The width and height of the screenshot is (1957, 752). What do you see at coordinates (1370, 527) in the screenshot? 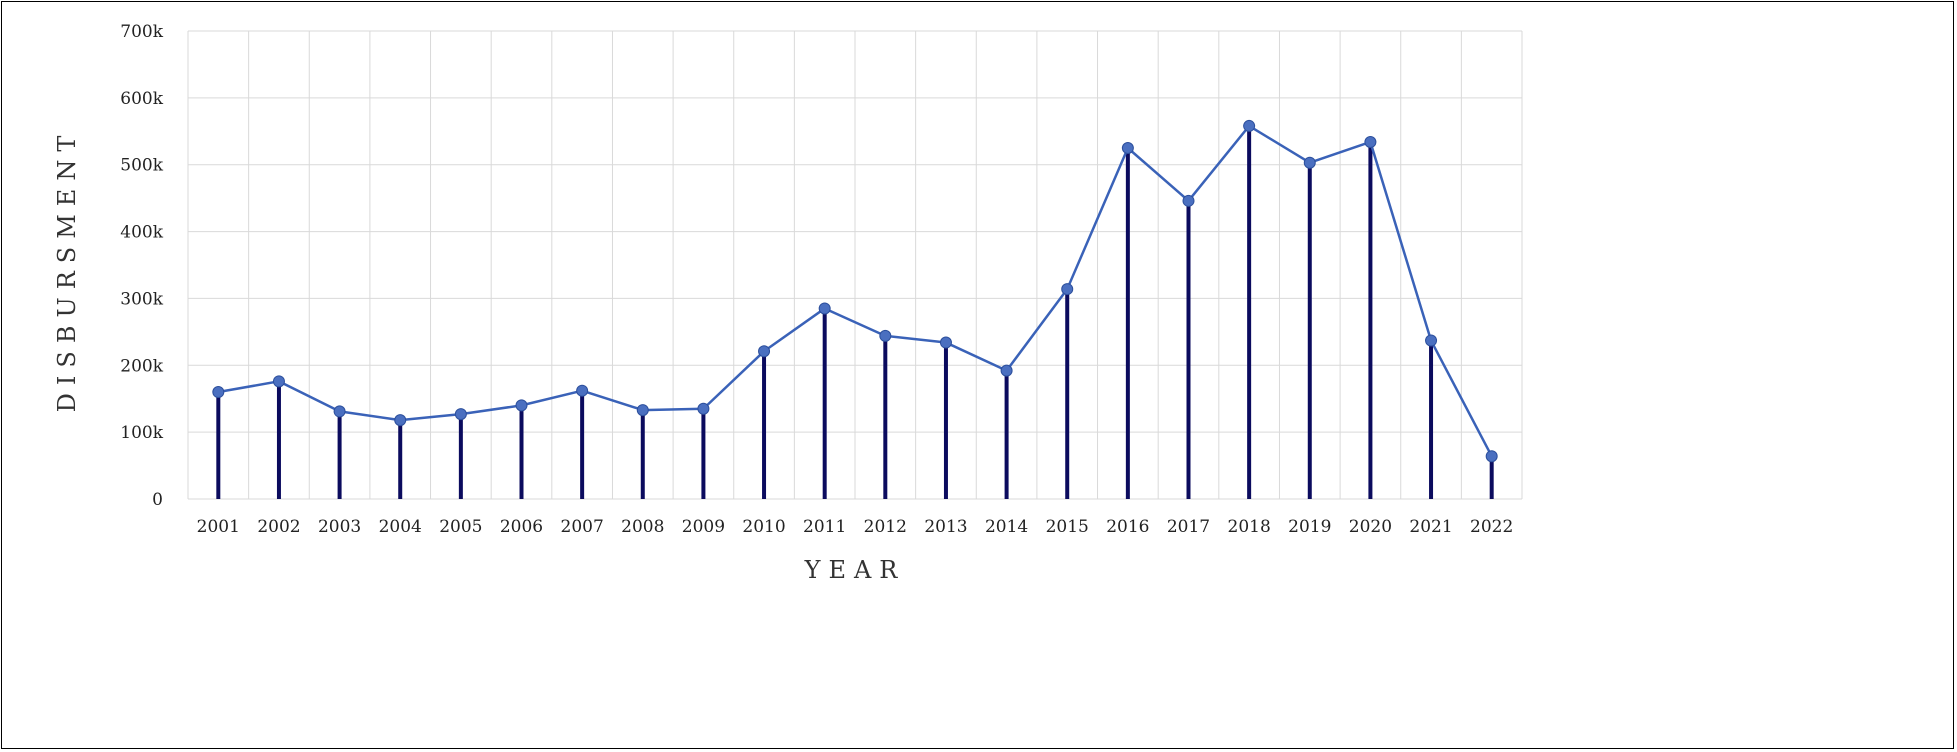
I see `x-tick-label: 2020` at bounding box center [1370, 527].